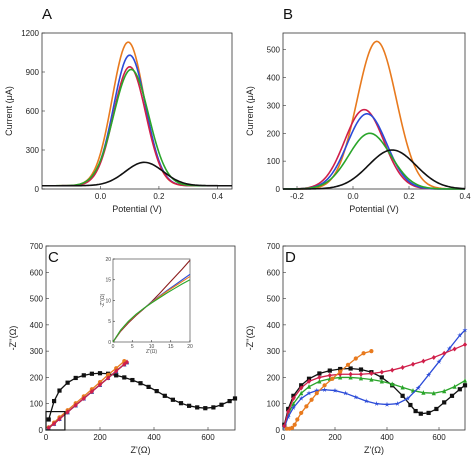 The image size is (474, 470). I want to click on inset-y-tick-label: 15, so click(108, 281).